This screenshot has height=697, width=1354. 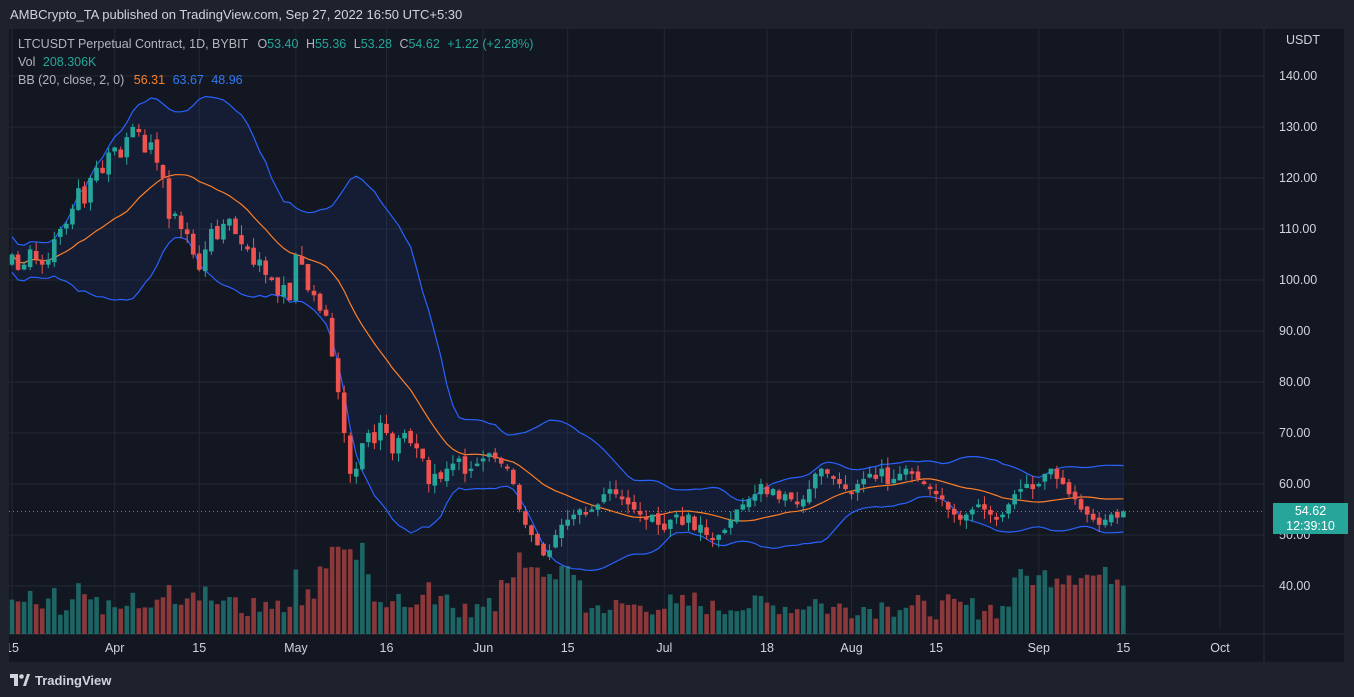 What do you see at coordinates (1294, 586) in the screenshot?
I see `y-tick-label: 40.00` at bounding box center [1294, 586].